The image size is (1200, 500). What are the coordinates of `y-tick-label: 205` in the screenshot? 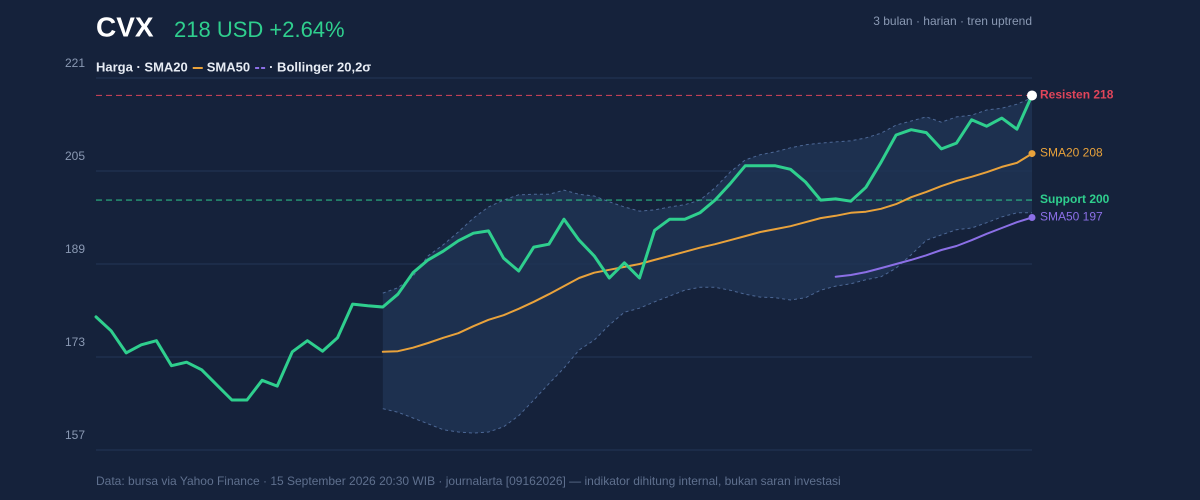 It's located at (75, 156).